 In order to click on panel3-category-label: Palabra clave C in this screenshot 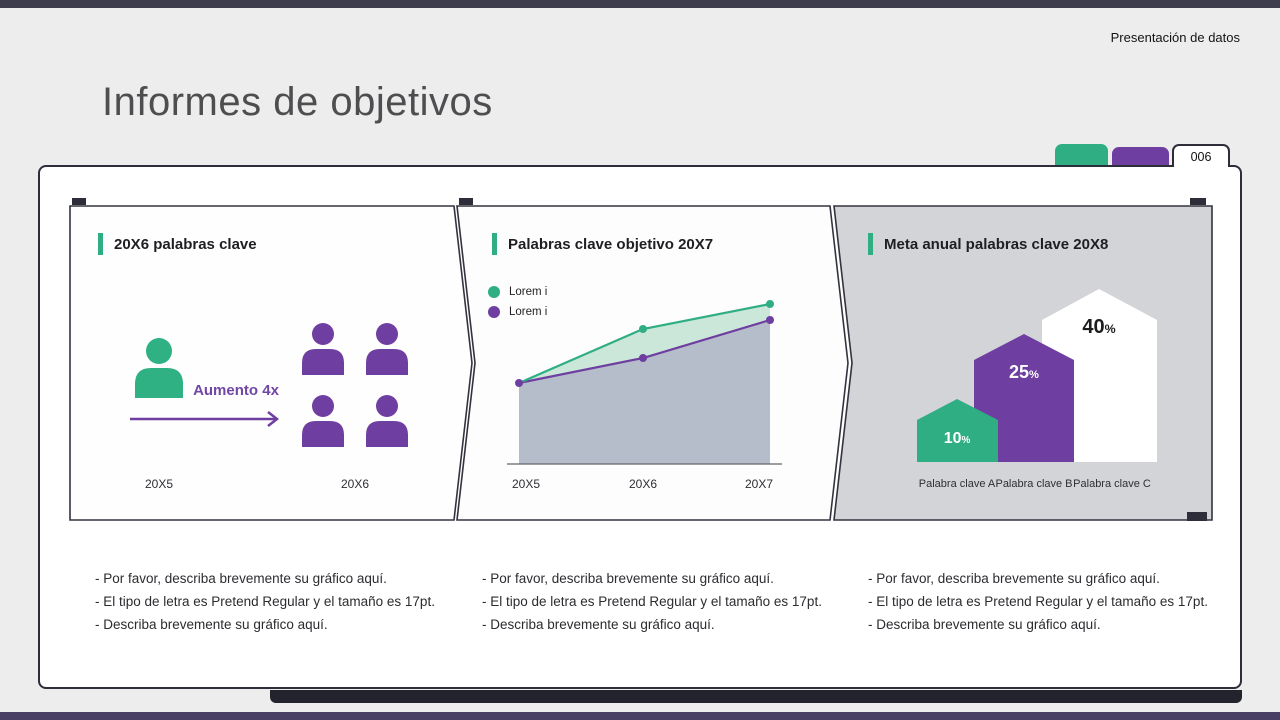, I will do `click(1112, 484)`.